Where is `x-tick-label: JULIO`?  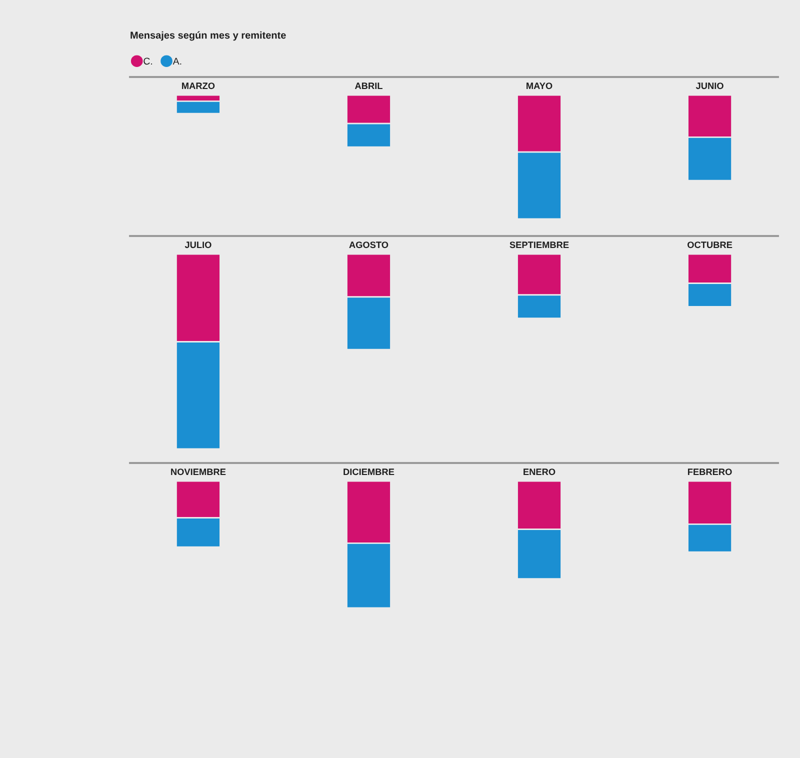
x-tick-label: JULIO is located at coordinates (198, 245).